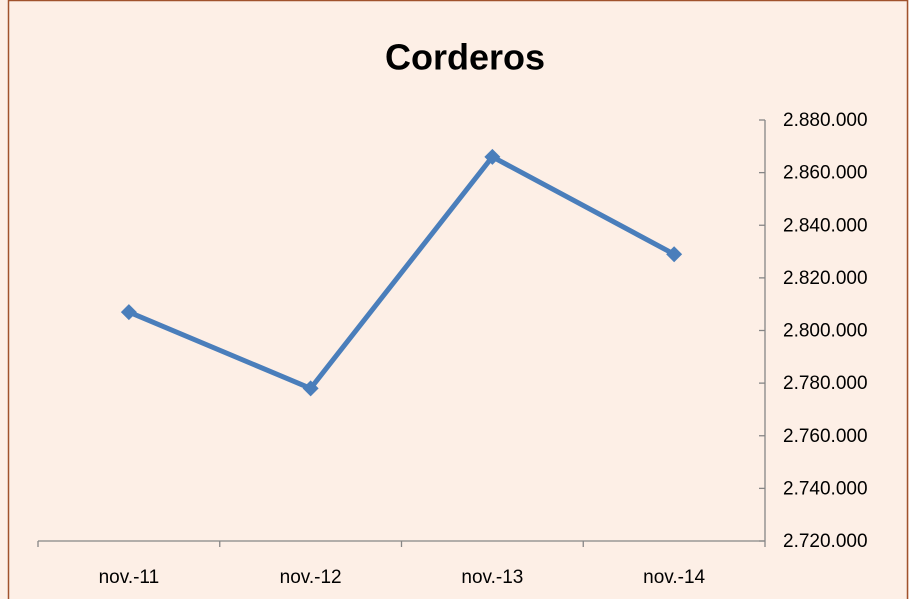  Describe the element at coordinates (825, 436) in the screenshot. I see `y-tick-label: 2.760.000` at that location.